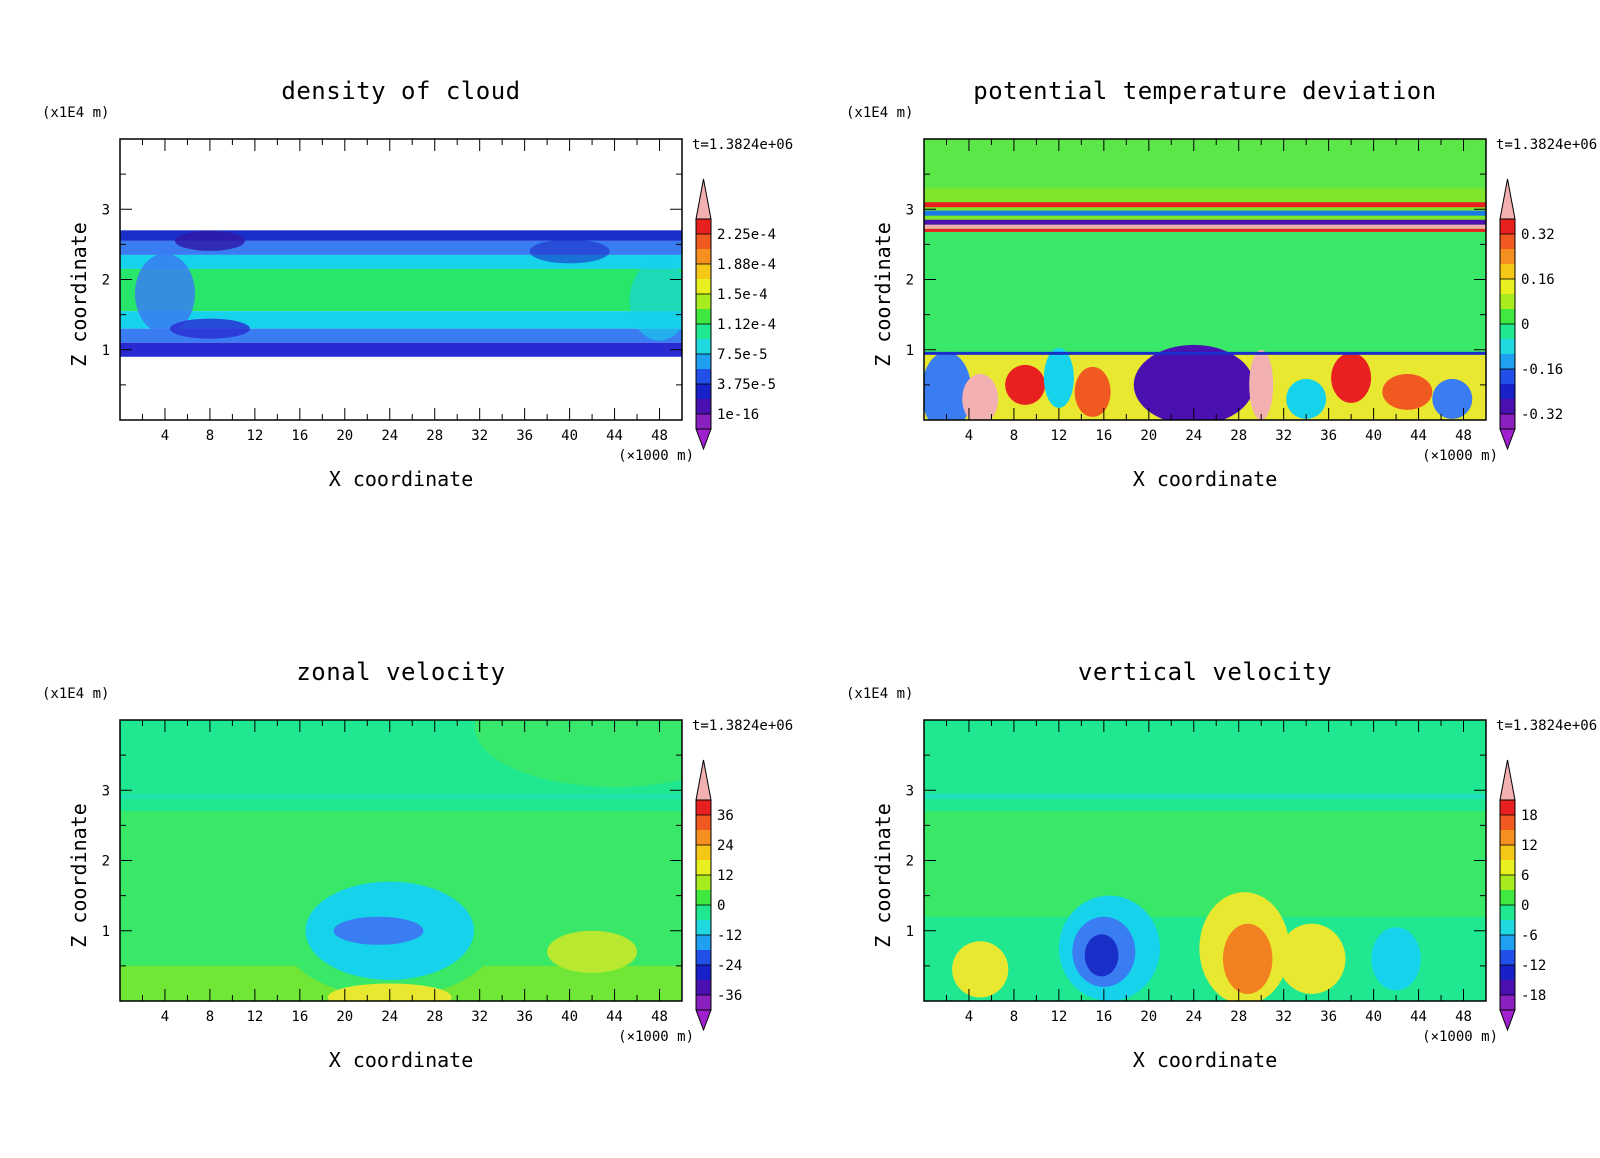 The width and height of the screenshot is (1600, 1158). Describe the element at coordinates (1533, 966) in the screenshot. I see `colorbar-label: -12` at that location.